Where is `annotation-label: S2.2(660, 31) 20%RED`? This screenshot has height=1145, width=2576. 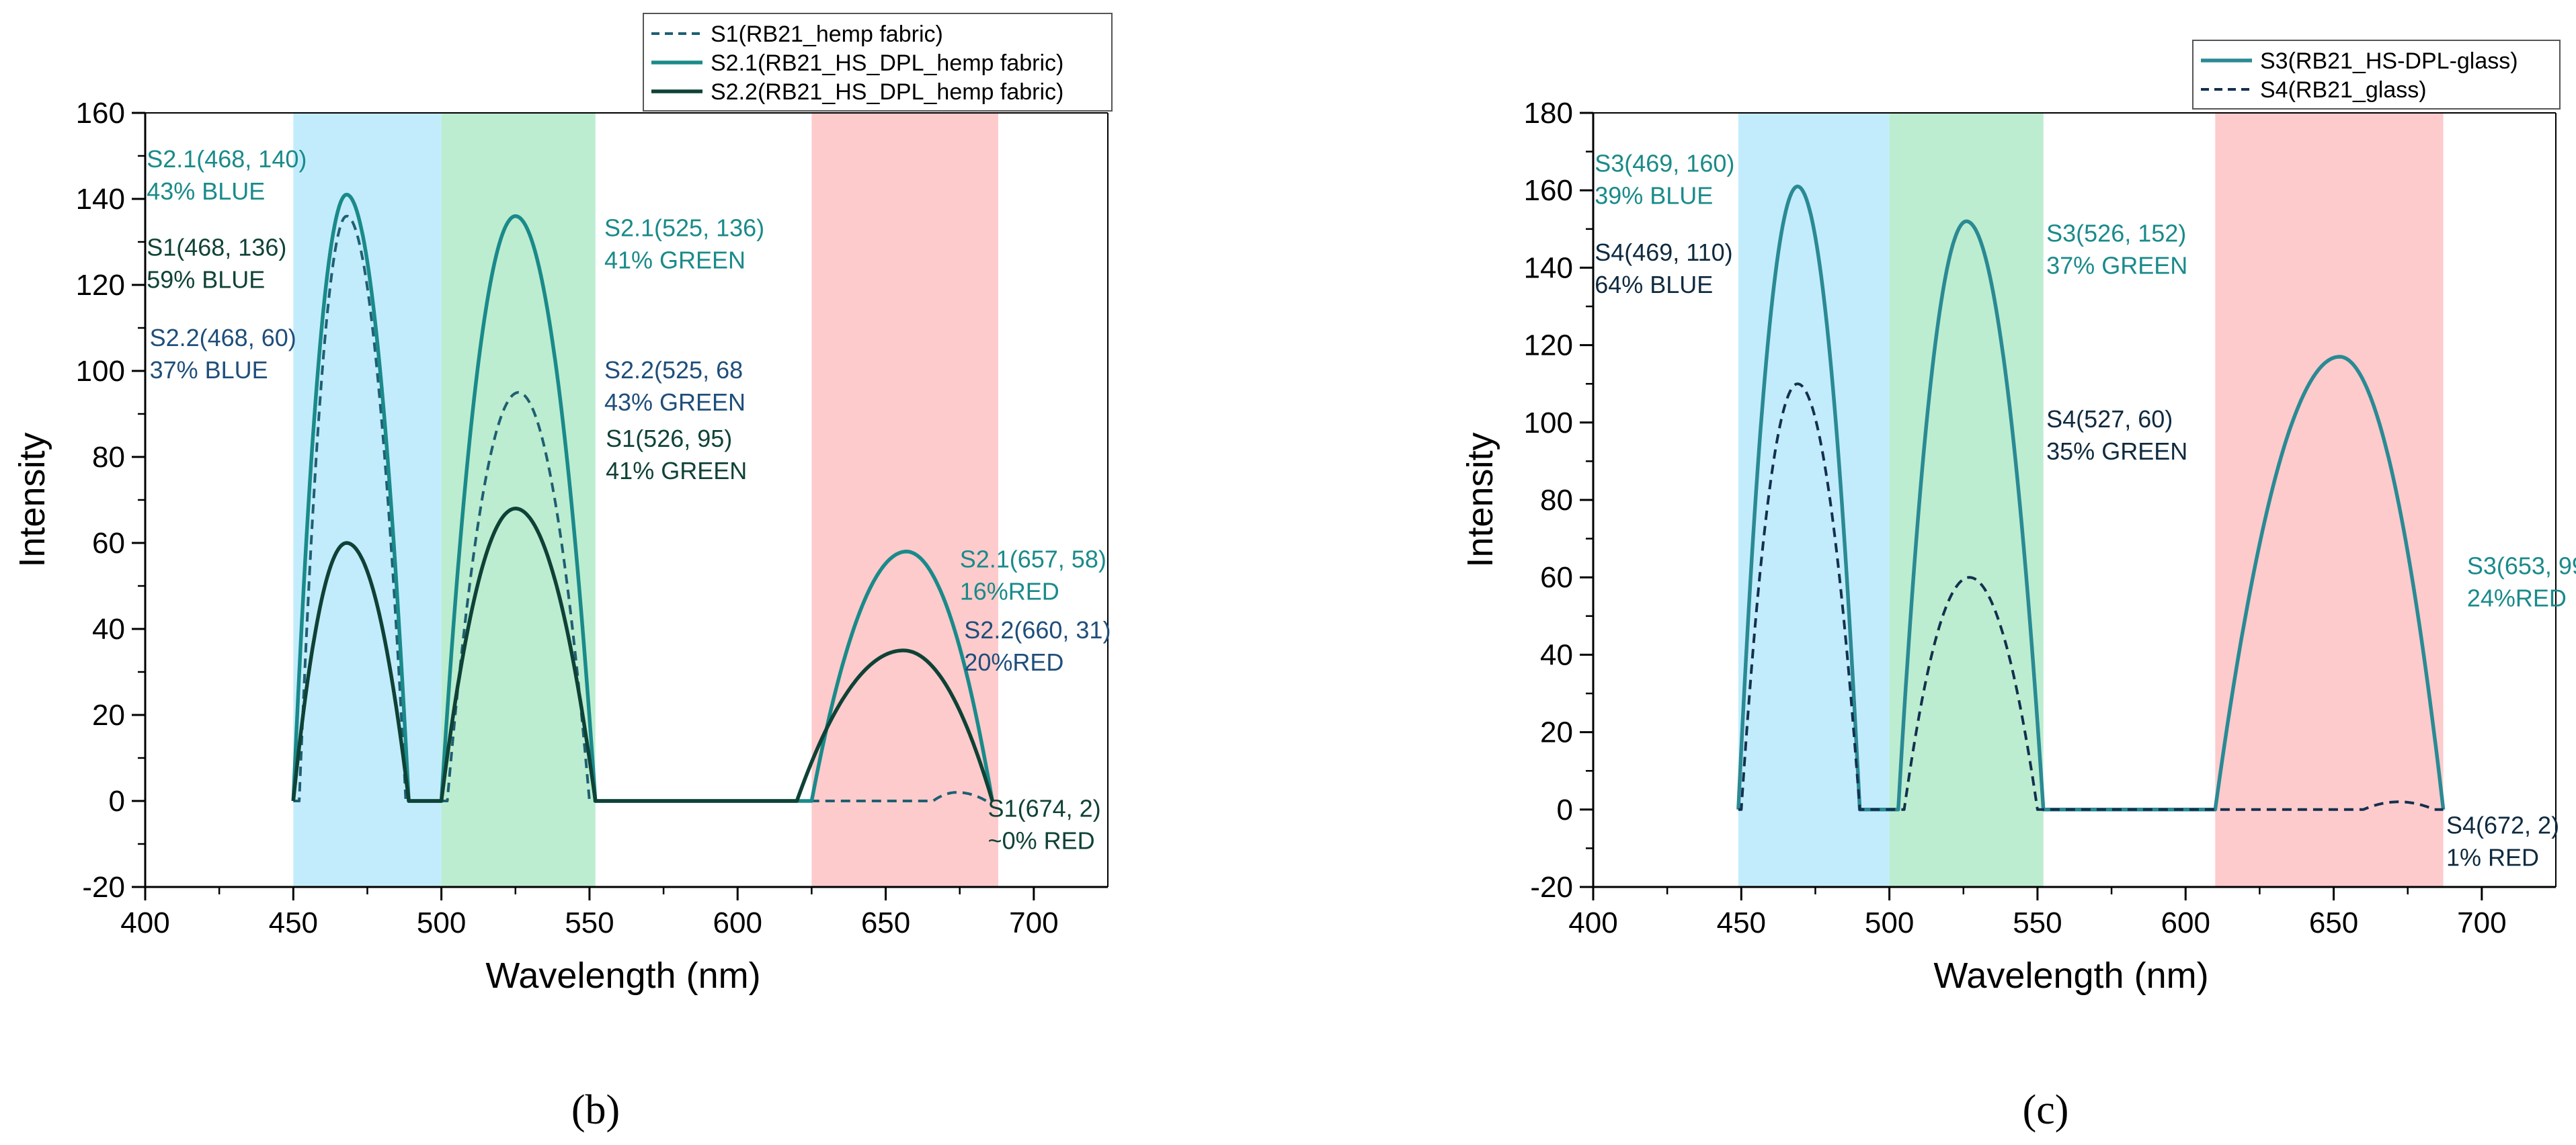 annotation-label: S2.2(660, 31) 20%RED is located at coordinates (1037, 646).